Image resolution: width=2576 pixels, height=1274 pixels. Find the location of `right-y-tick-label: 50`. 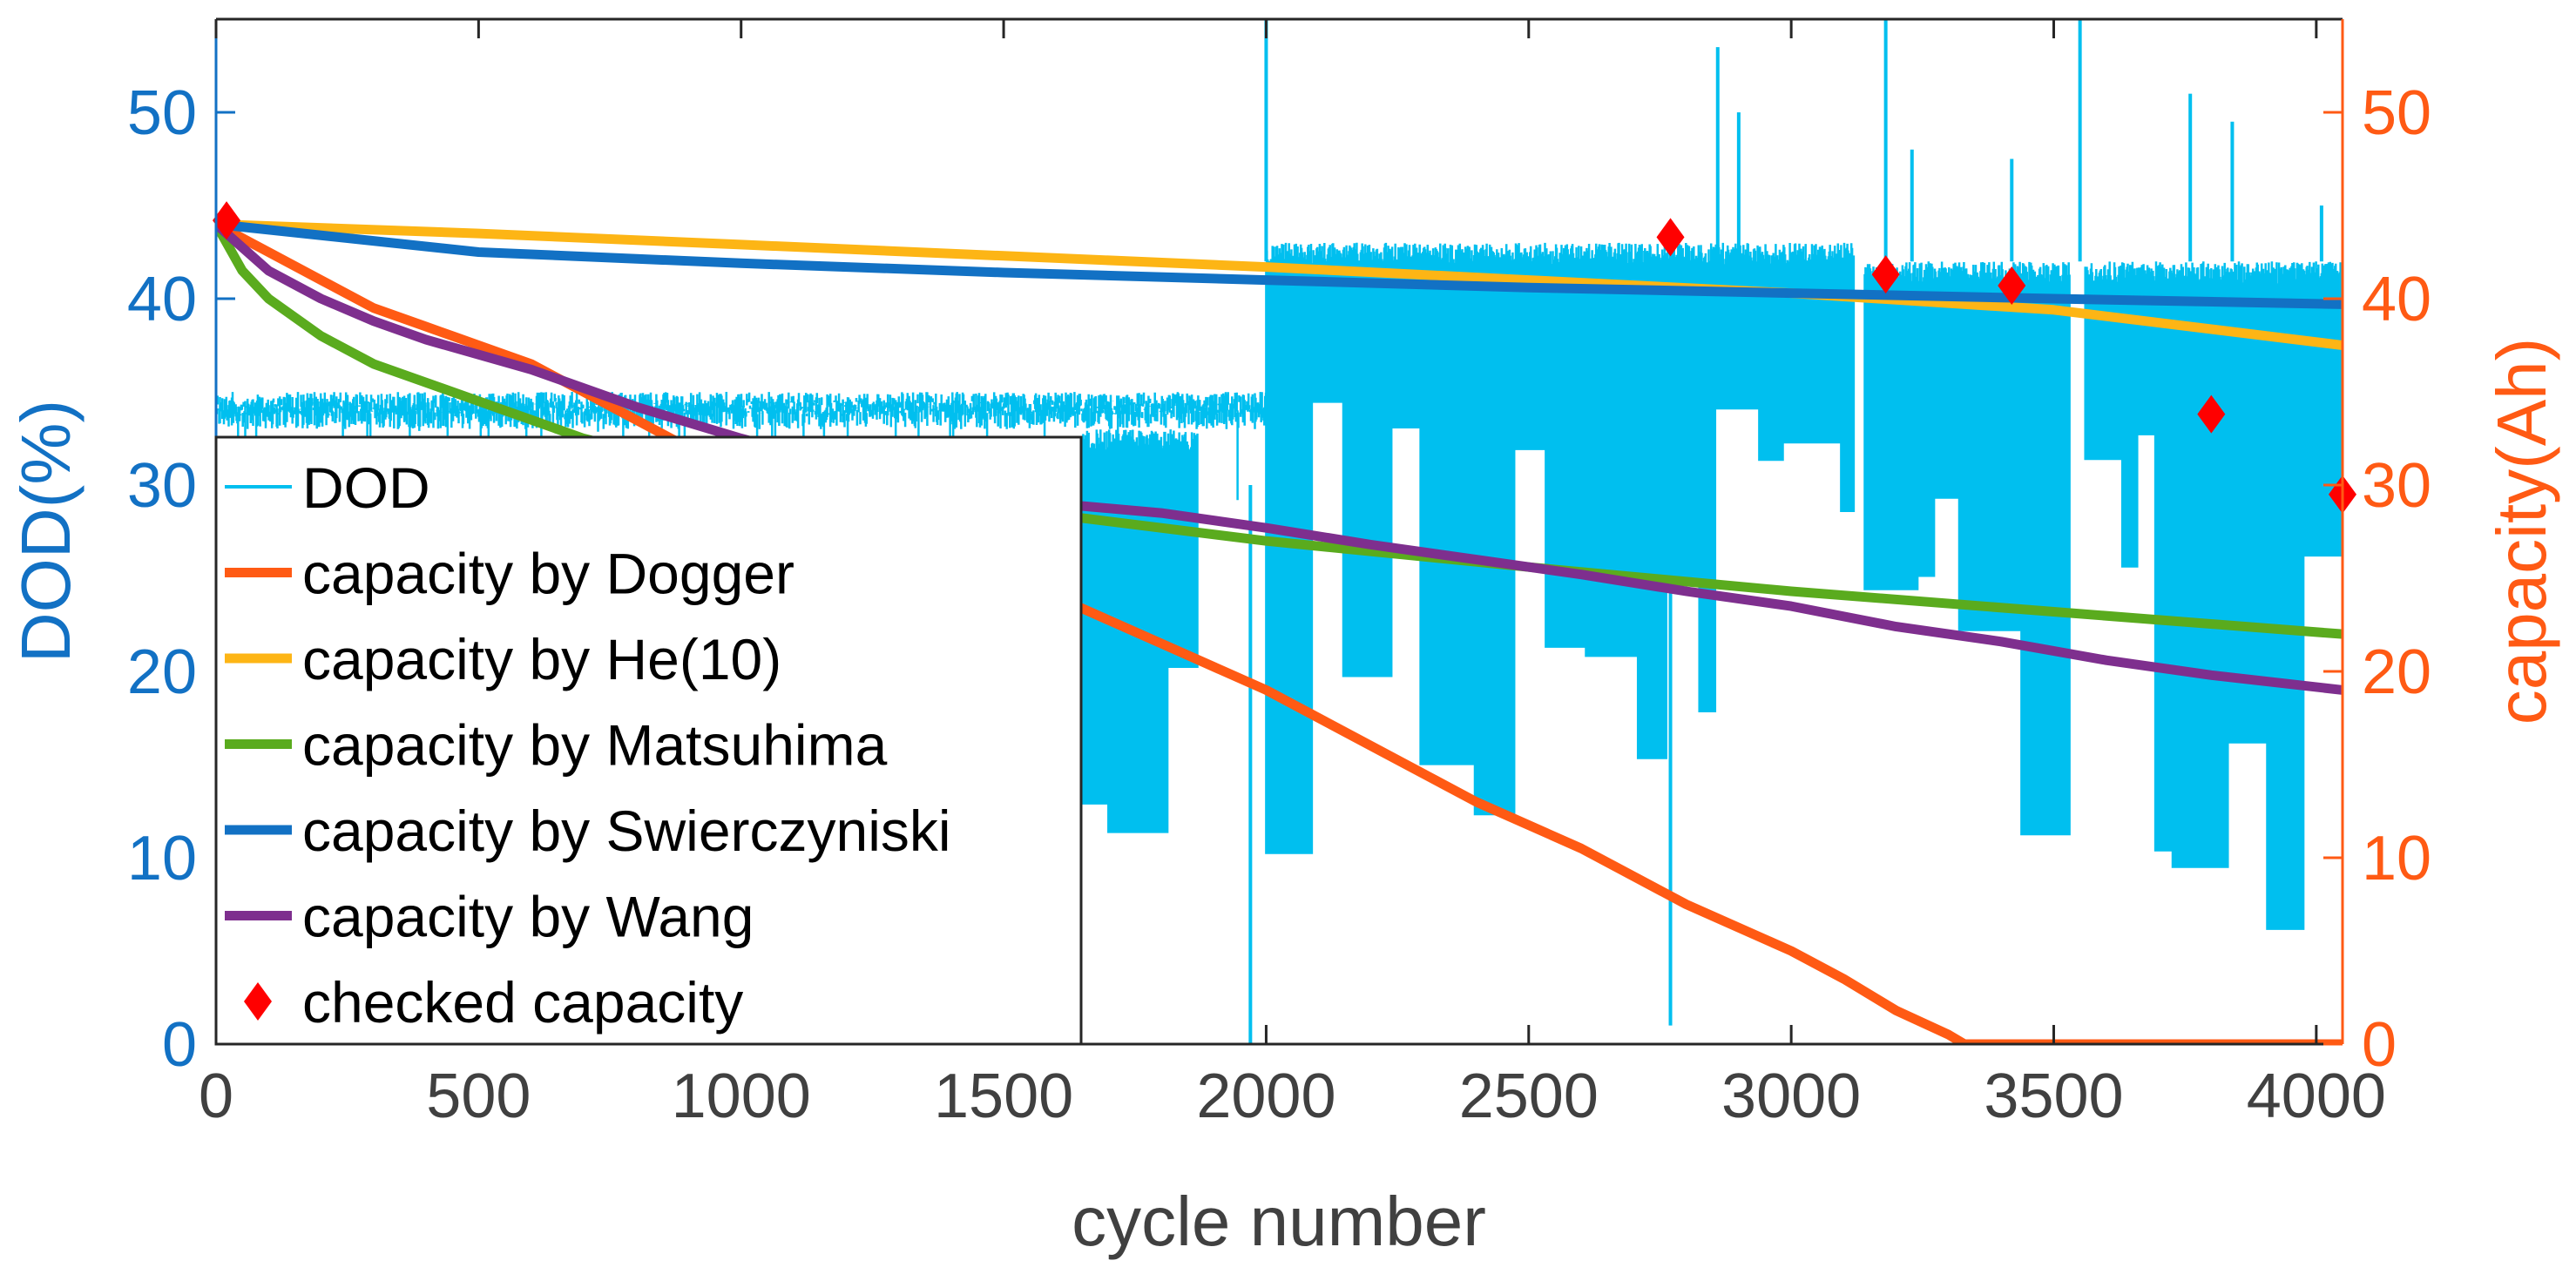

right-y-tick-label: 50 is located at coordinates (2396, 113).